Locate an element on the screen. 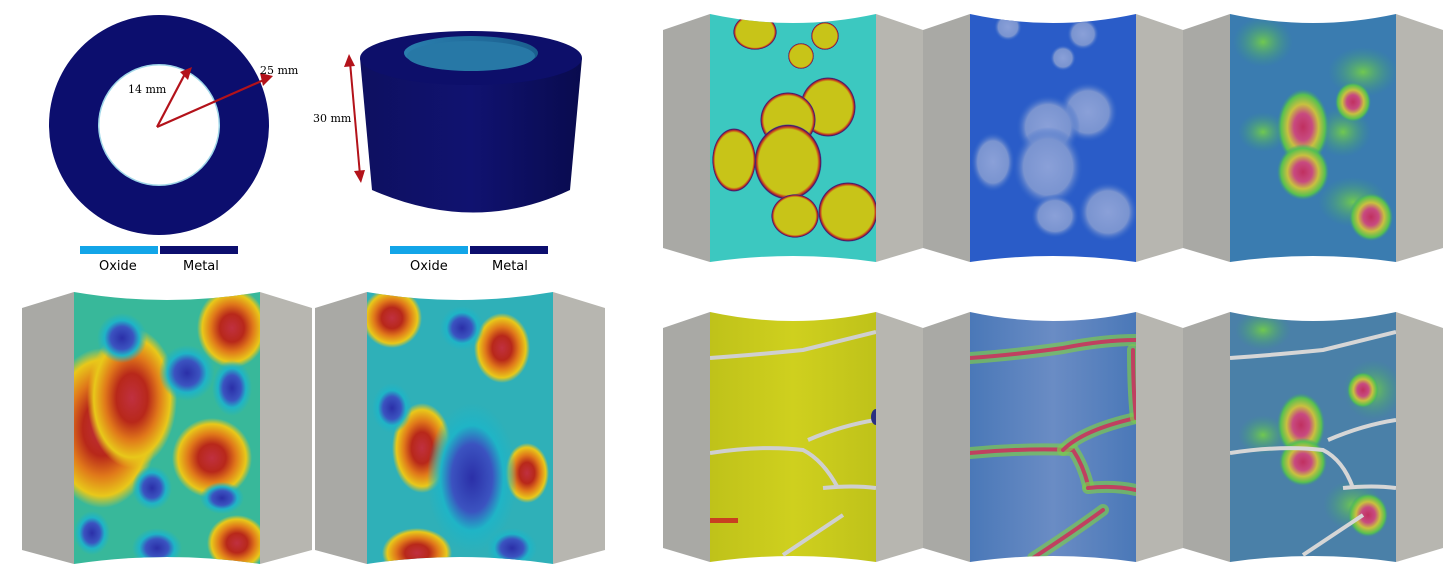  legend-metal-label-2: Metal is located at coordinates (510, 266).